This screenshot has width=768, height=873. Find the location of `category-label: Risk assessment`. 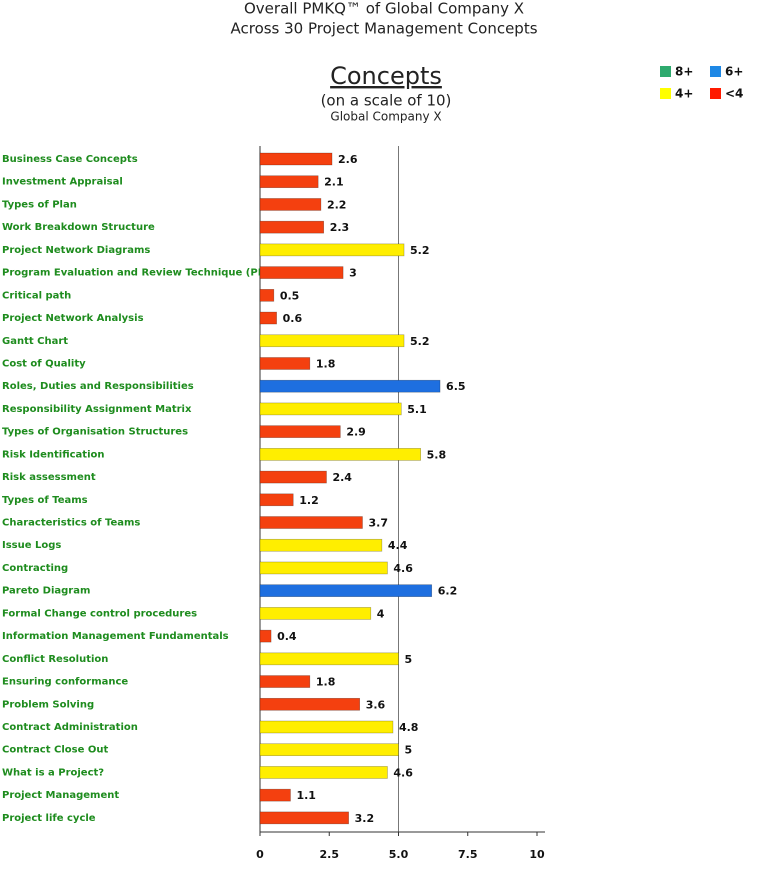

category-label: Risk assessment is located at coordinates (49, 477).